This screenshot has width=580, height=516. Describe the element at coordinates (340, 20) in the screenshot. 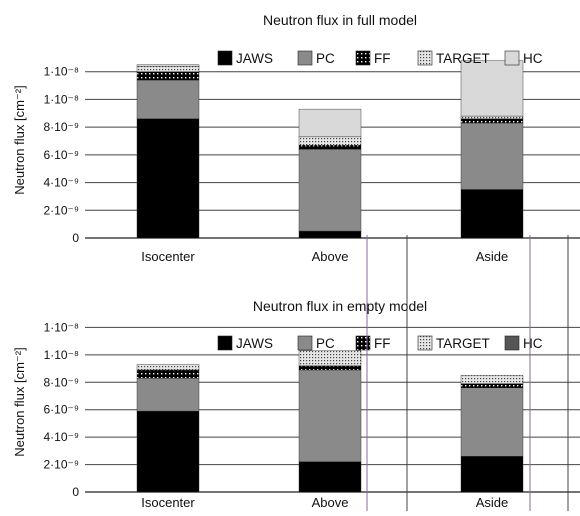

I see `chart-title: Neutron flux in full model` at that location.